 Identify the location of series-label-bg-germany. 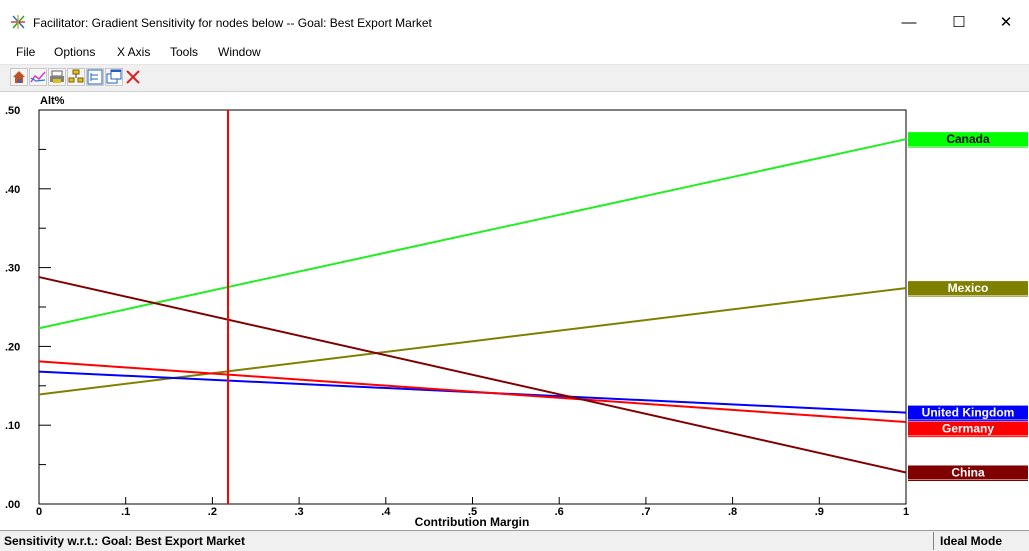
(968, 428).